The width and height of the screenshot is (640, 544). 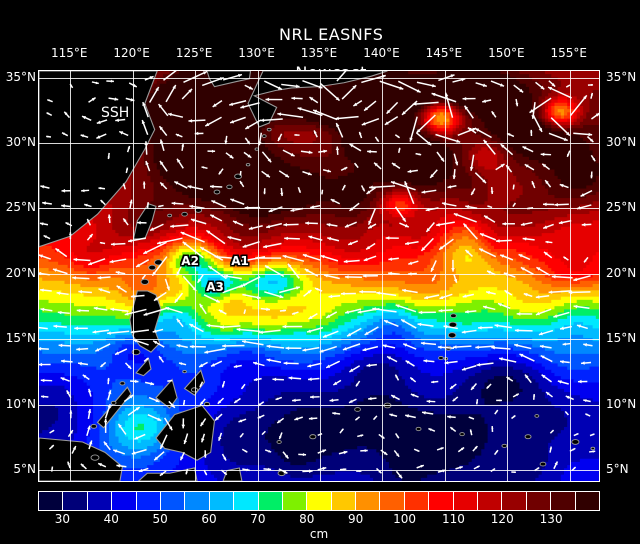 What do you see at coordinates (190, 260) in the screenshot?
I see `map-label-a2: A2` at bounding box center [190, 260].